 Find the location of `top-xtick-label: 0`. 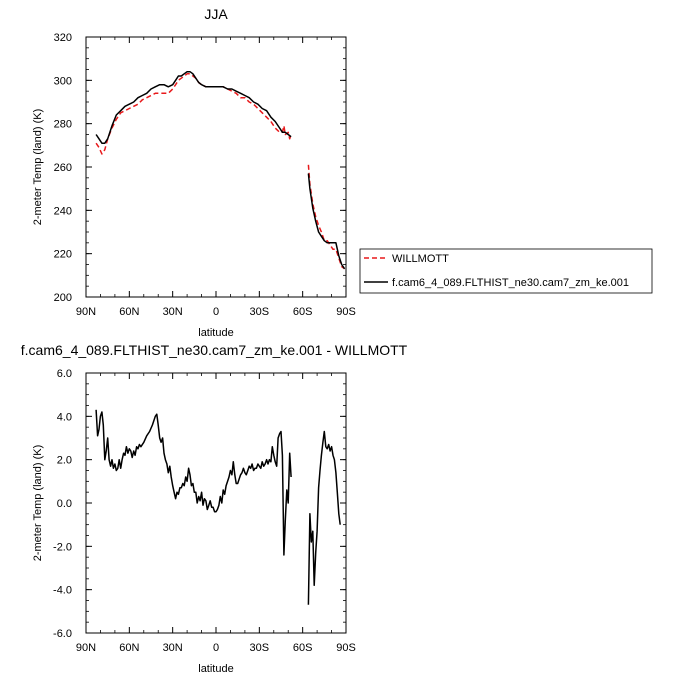

top-xtick-label: 0 is located at coordinates (216, 312).